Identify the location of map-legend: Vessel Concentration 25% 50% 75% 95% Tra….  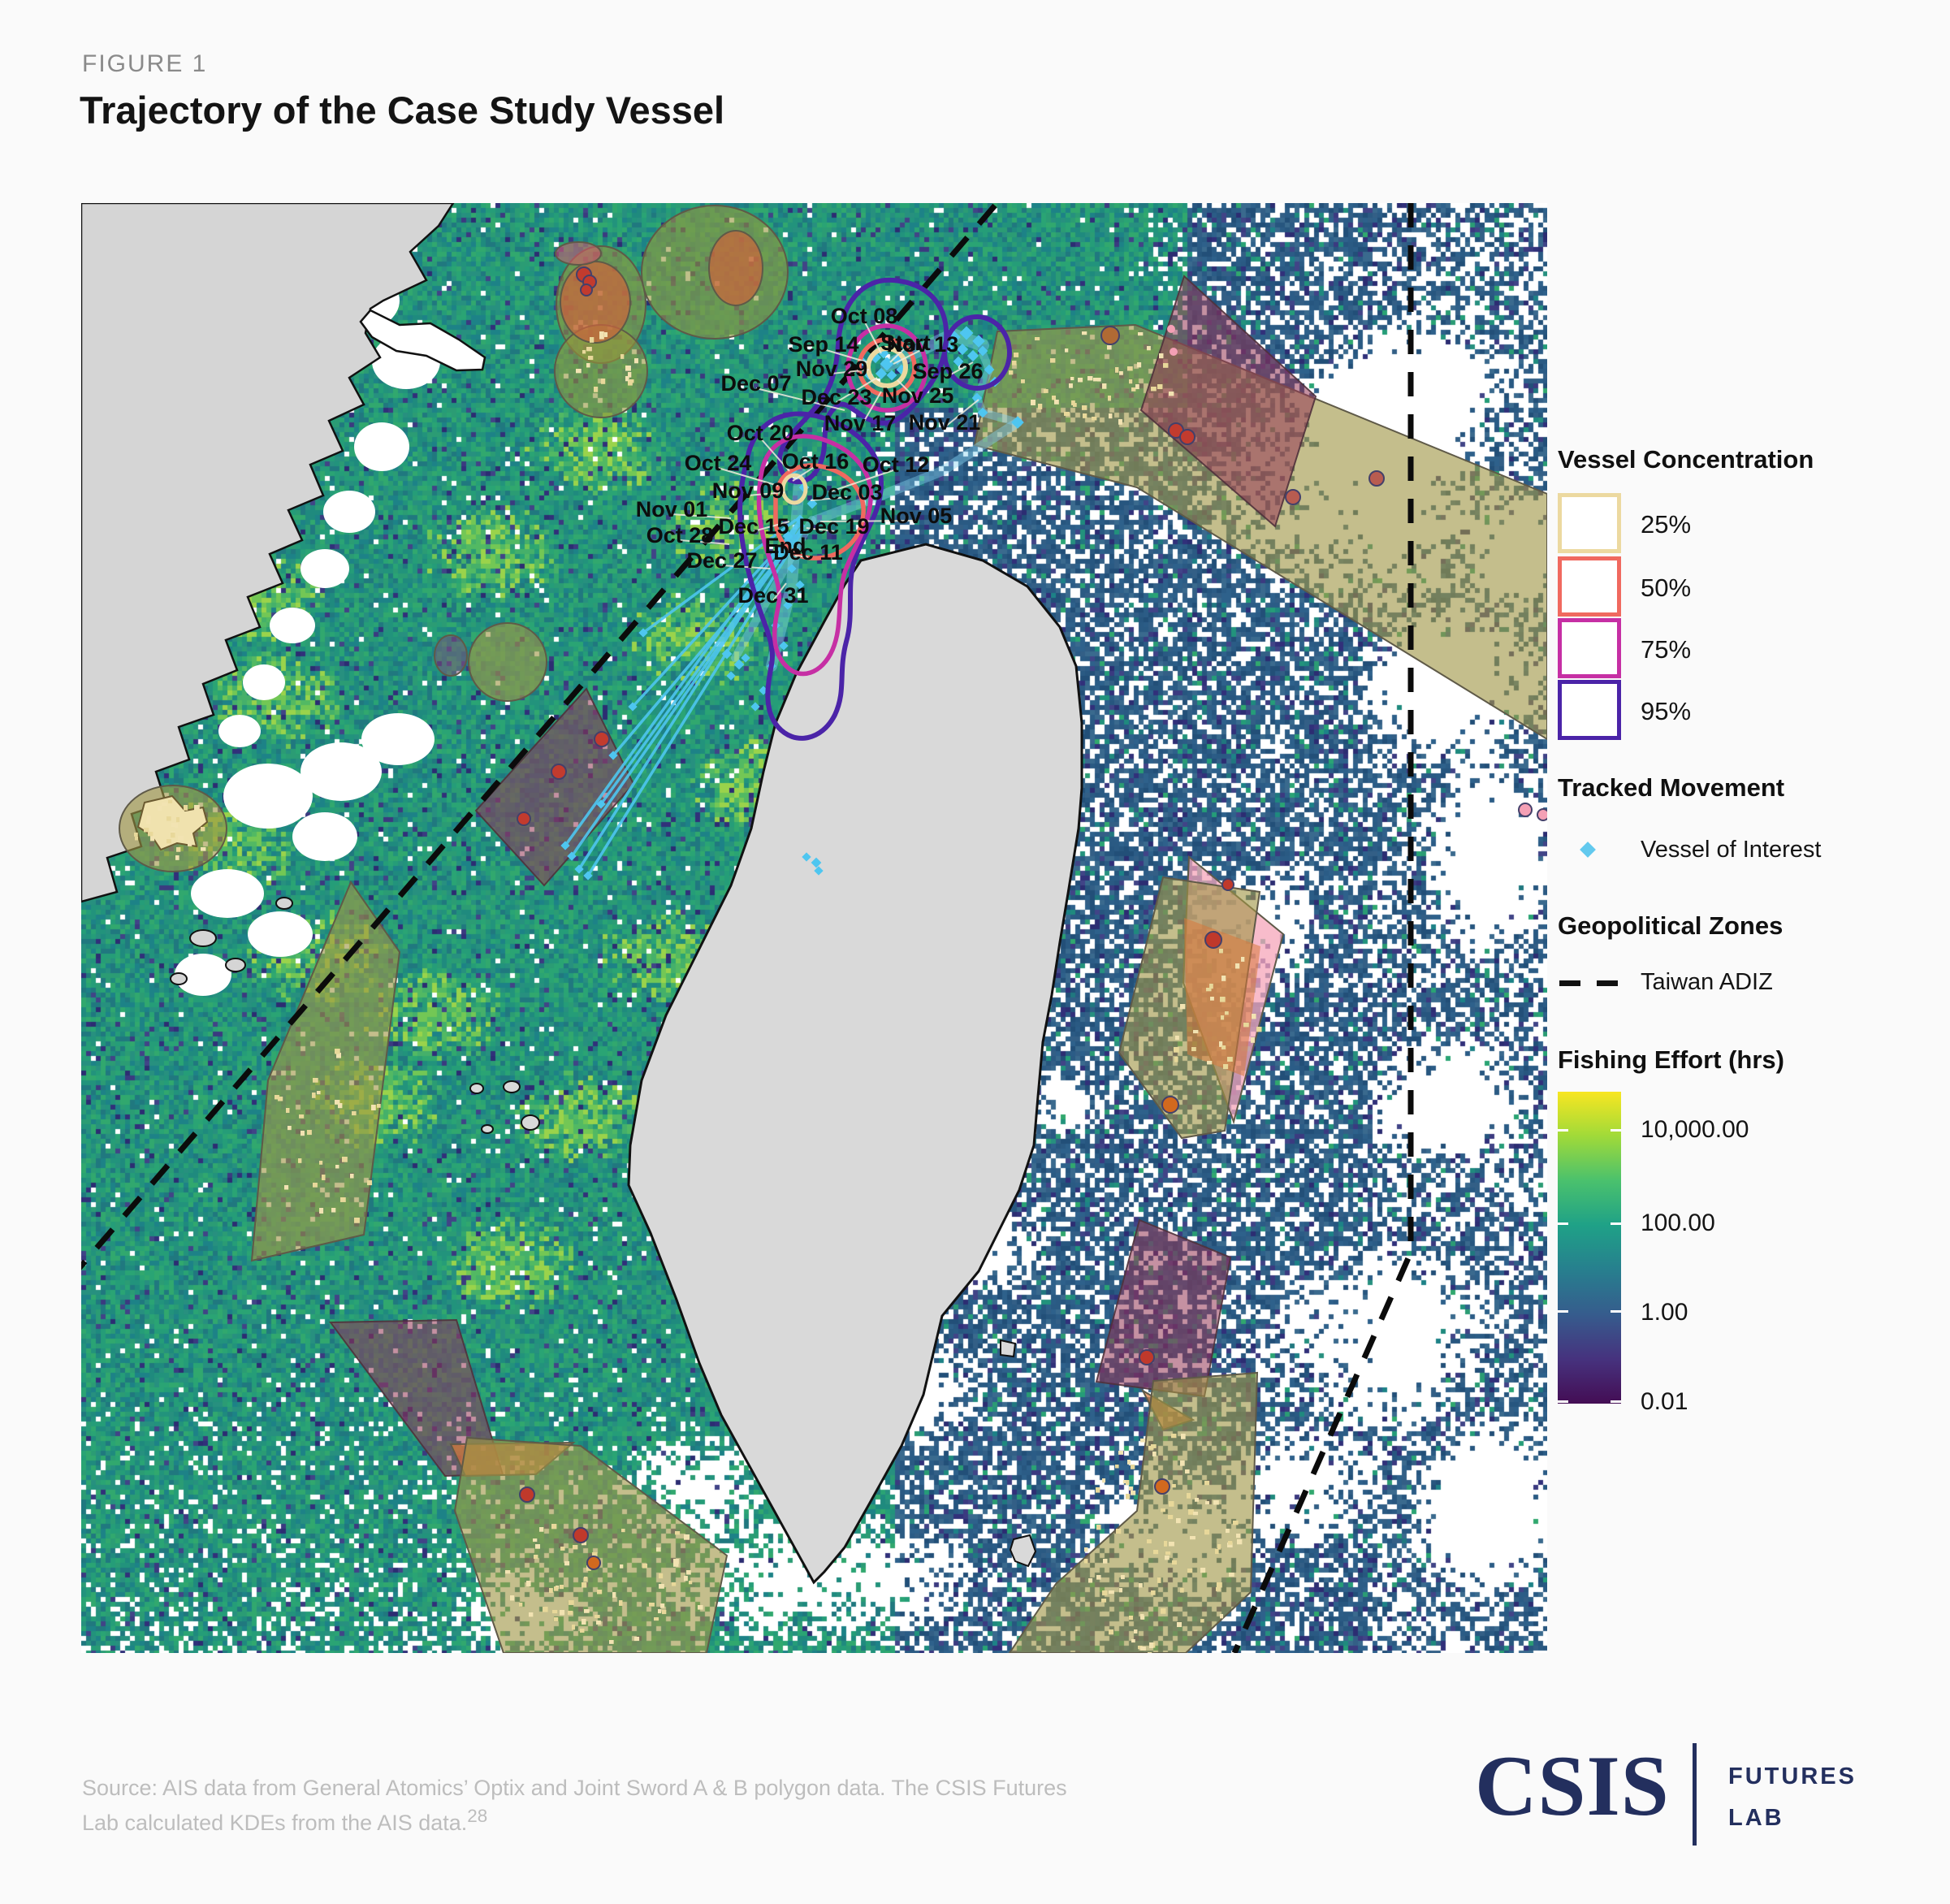
(1754, 952).